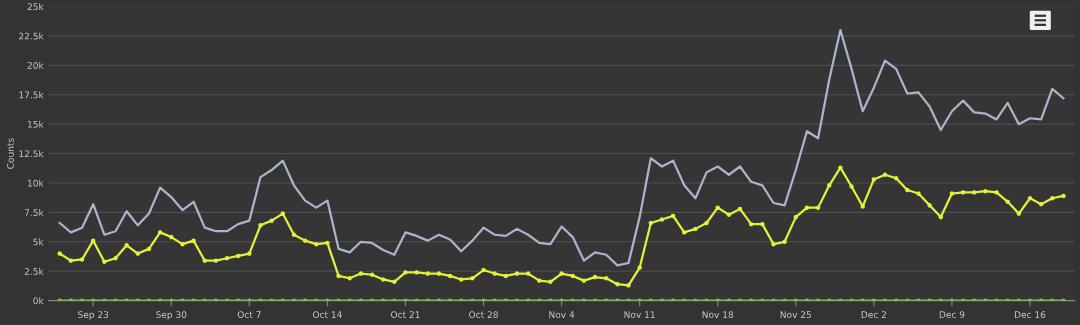  I want to click on x-tick-label: Sep 23, so click(93, 315).